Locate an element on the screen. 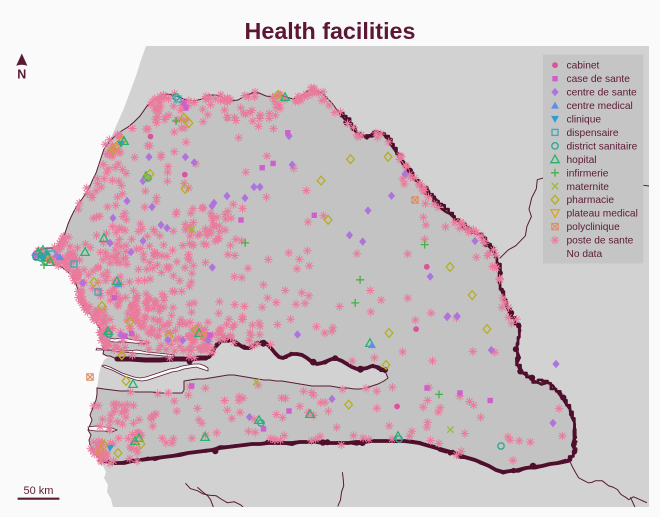 This screenshot has width=660, height=517. svg-text: No data is located at coordinates (585, 254).